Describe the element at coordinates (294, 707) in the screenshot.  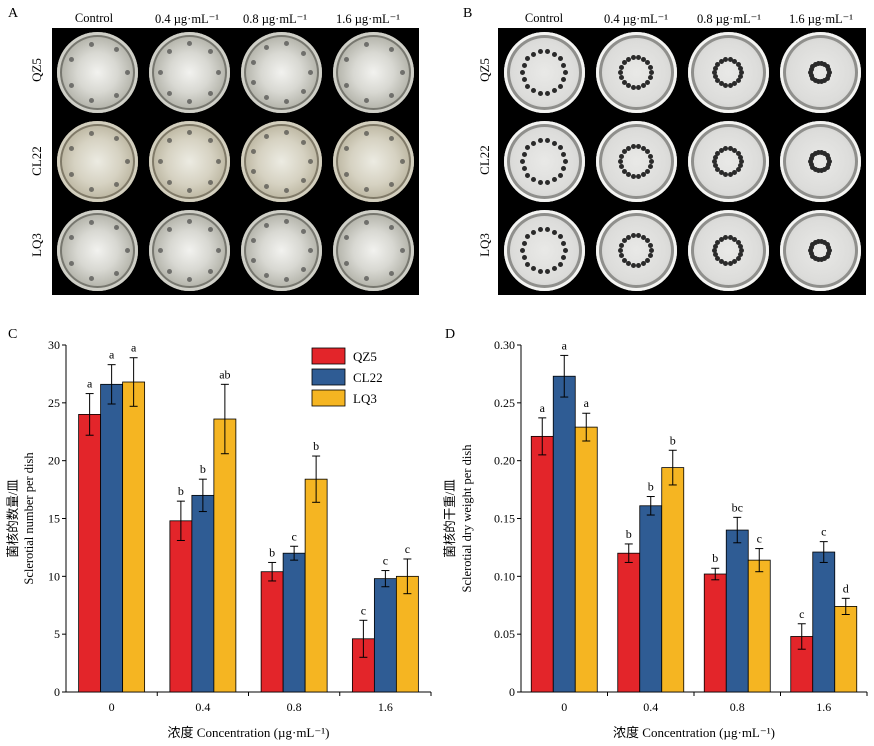
I see `x-tick-label: 0.8` at that location.